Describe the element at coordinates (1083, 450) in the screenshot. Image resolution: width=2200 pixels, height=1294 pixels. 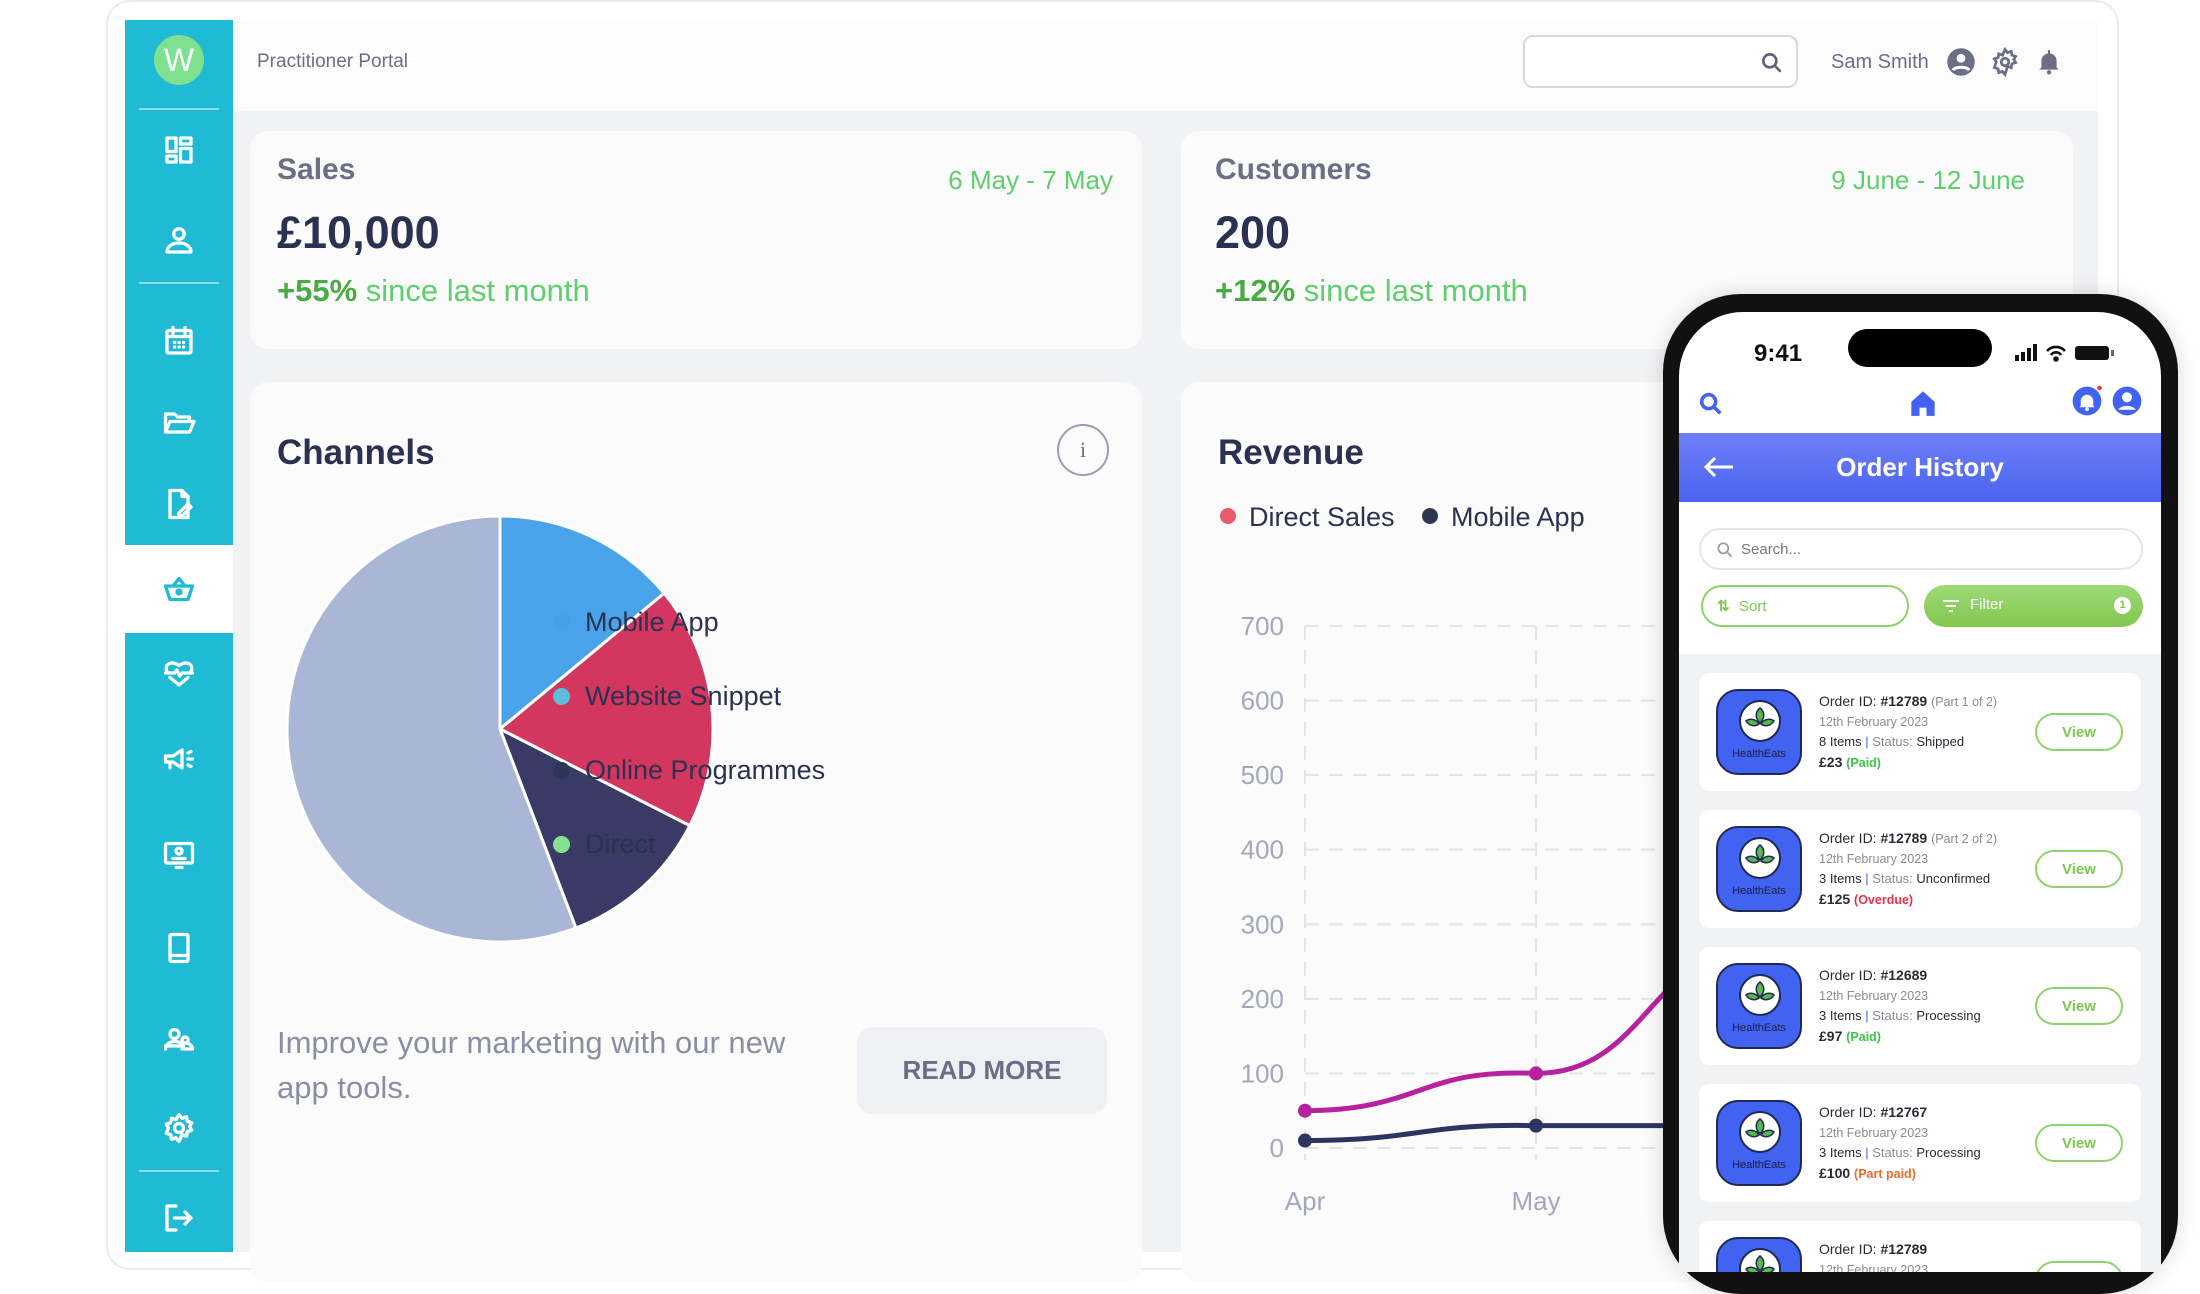
I see `info-button: i` at that location.